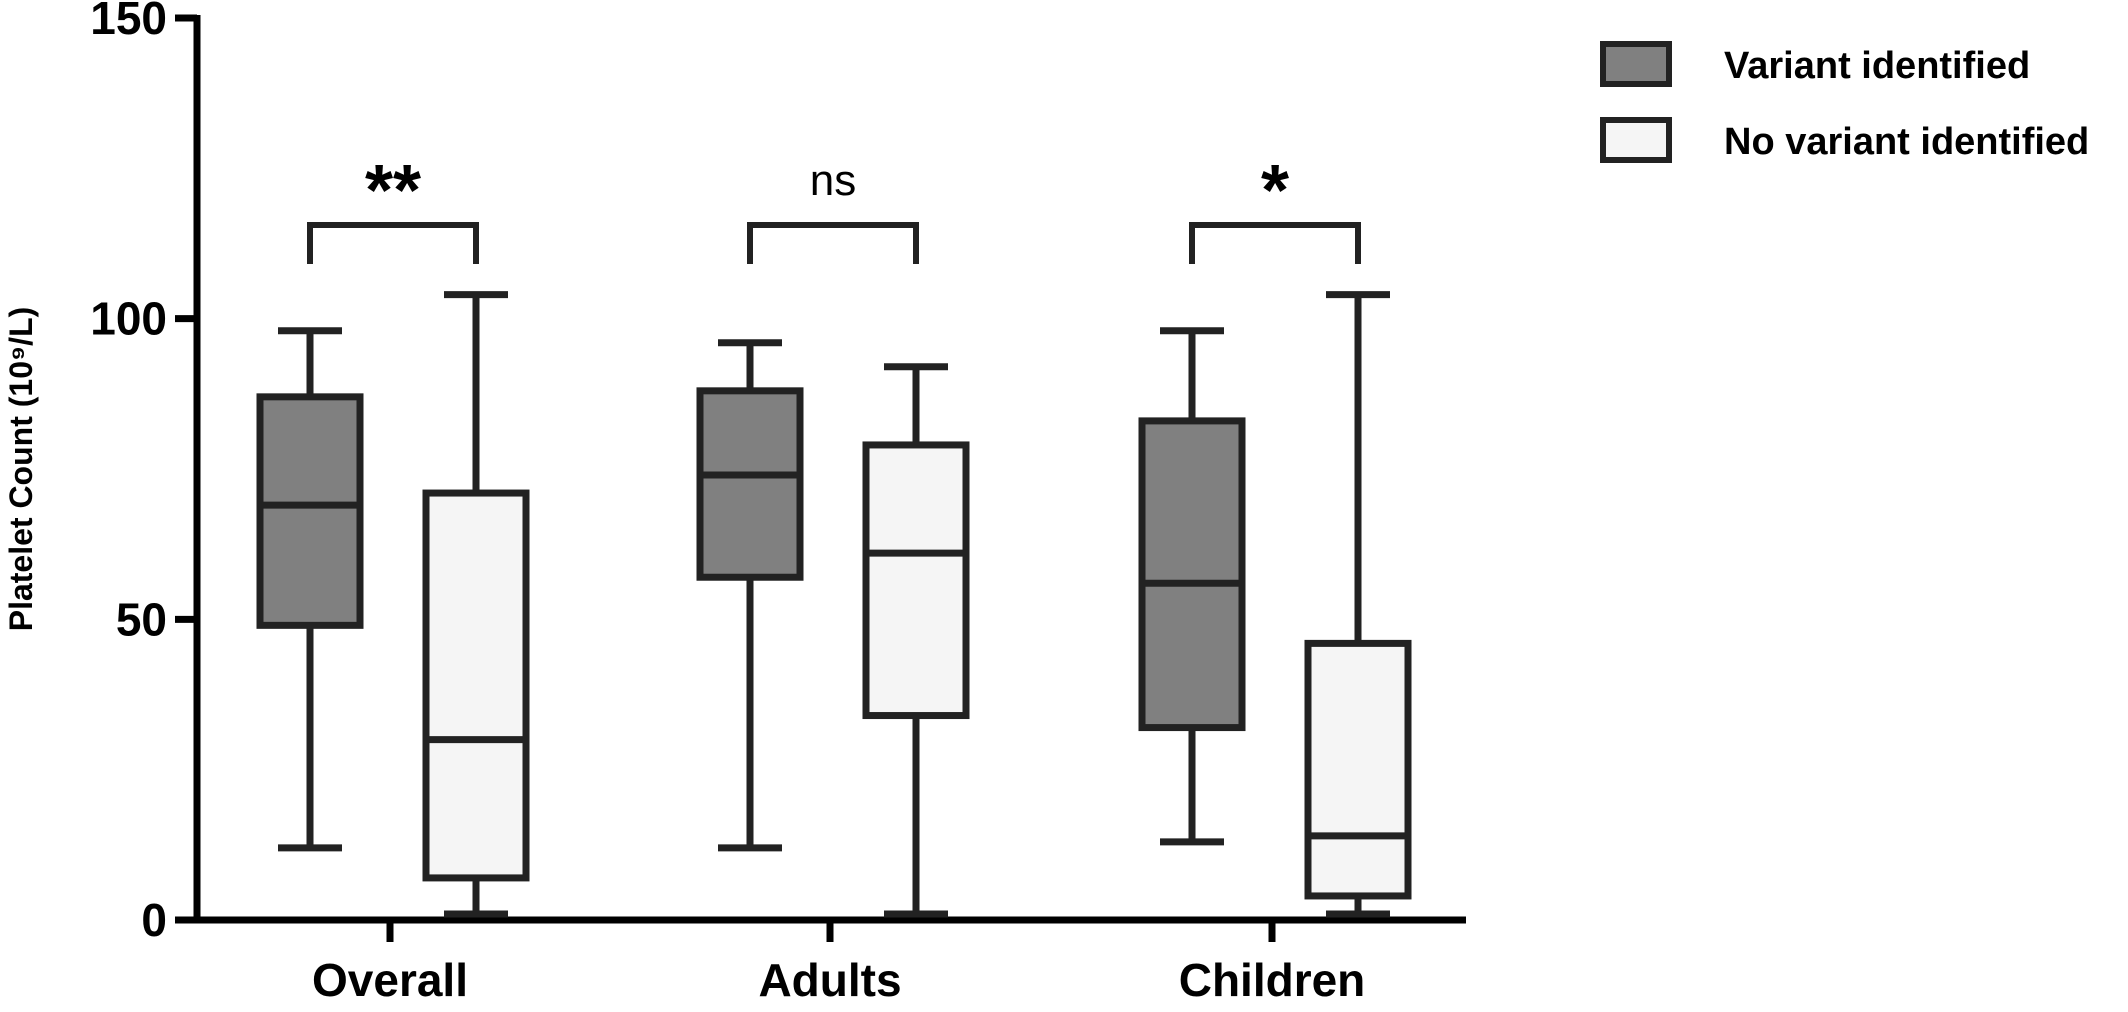 The image size is (2128, 1012). Describe the element at coordinates (128, 22) in the screenshot. I see `y-tick-label: 150` at that location.